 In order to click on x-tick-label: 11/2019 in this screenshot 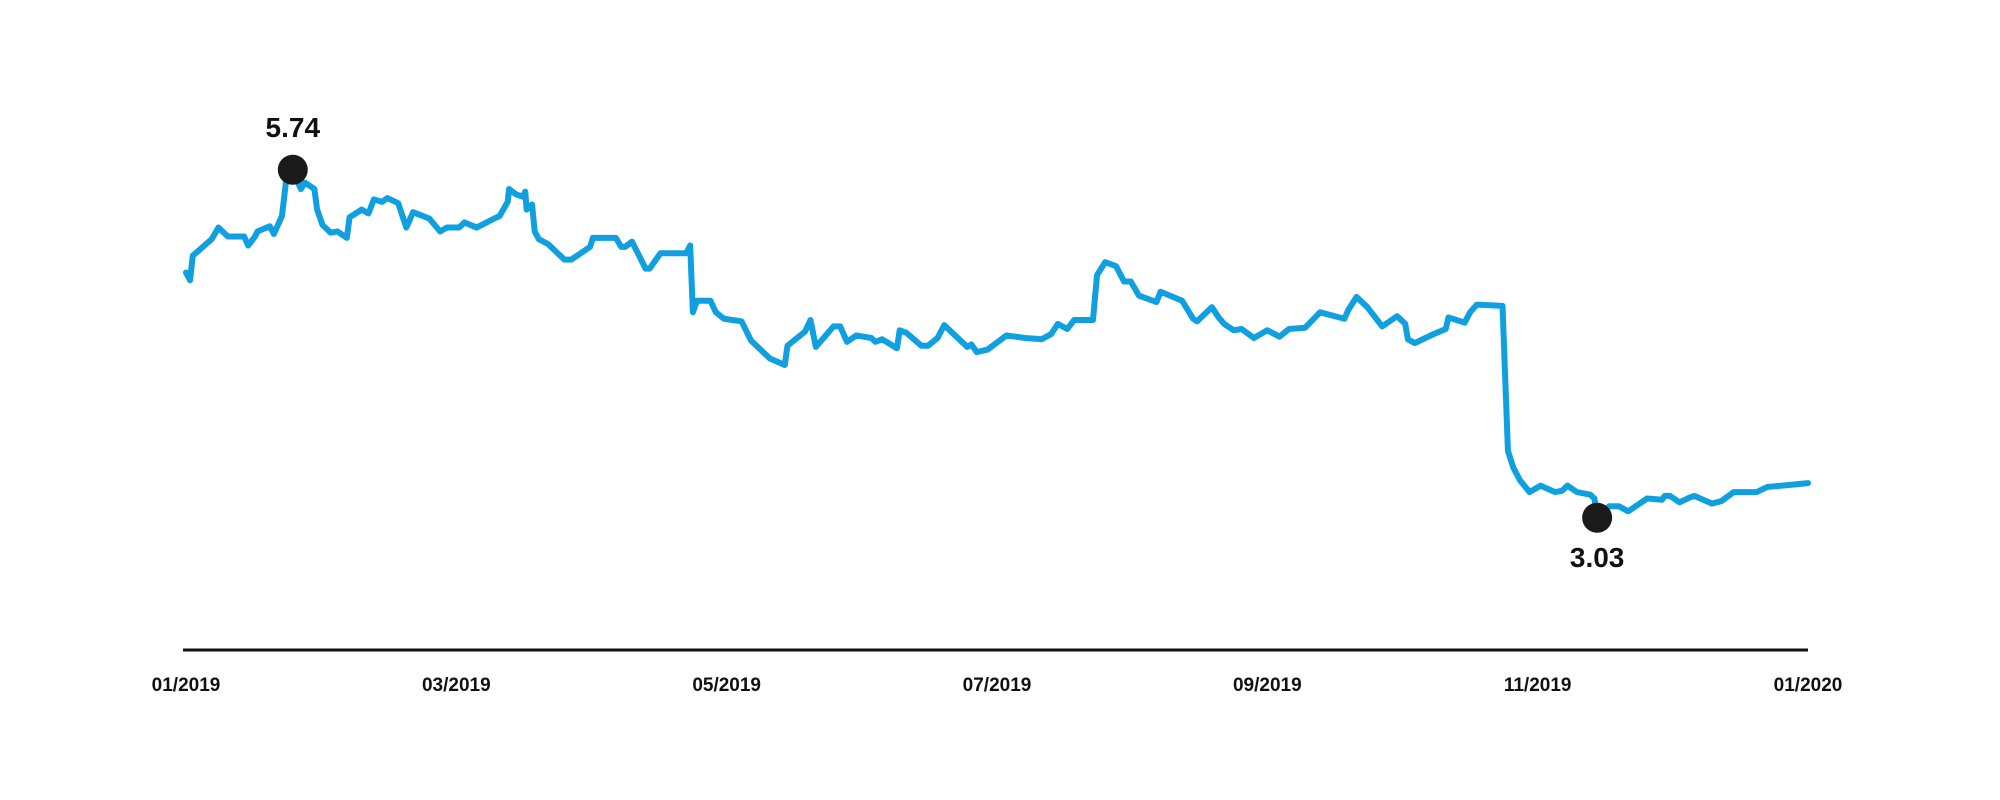, I will do `click(1538, 685)`.